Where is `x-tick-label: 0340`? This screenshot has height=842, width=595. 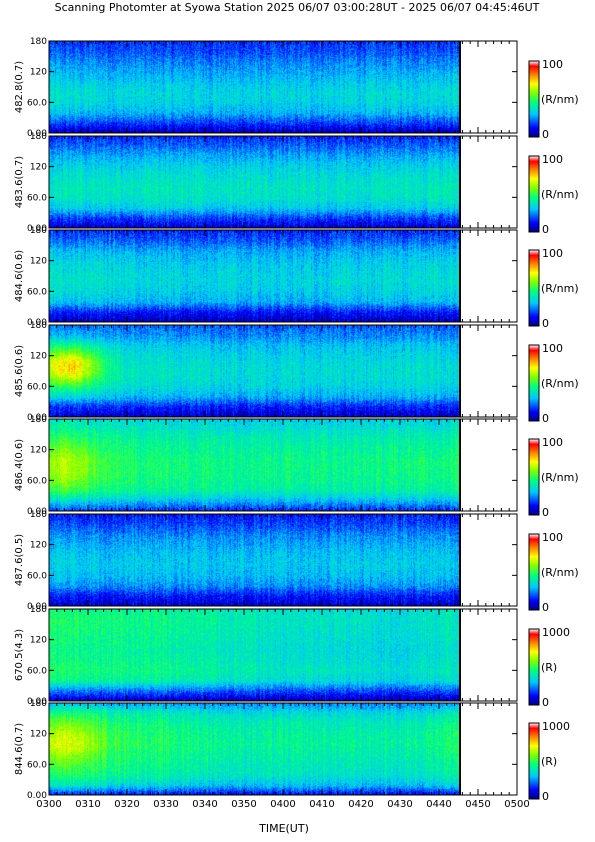
x-tick-label: 0340 is located at coordinates (204, 804).